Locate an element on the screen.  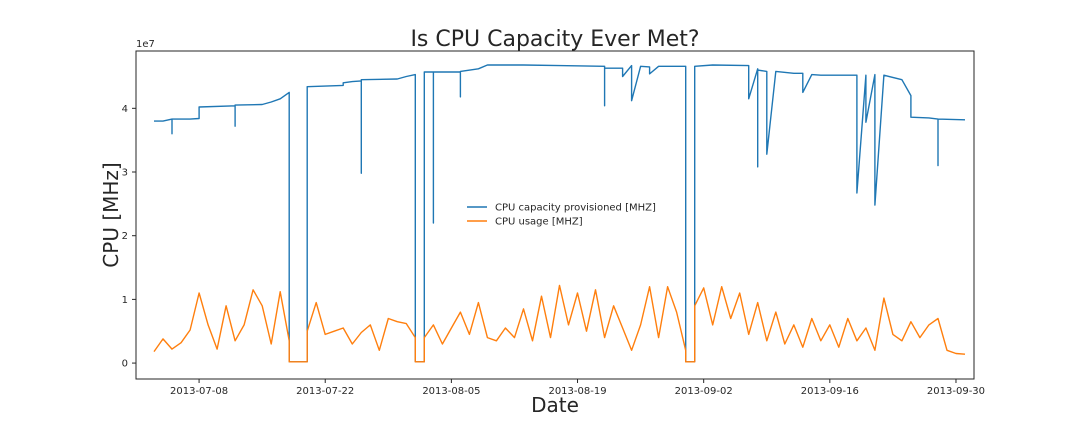
x-tick-label: 2013-08-05 is located at coordinates (451, 391).